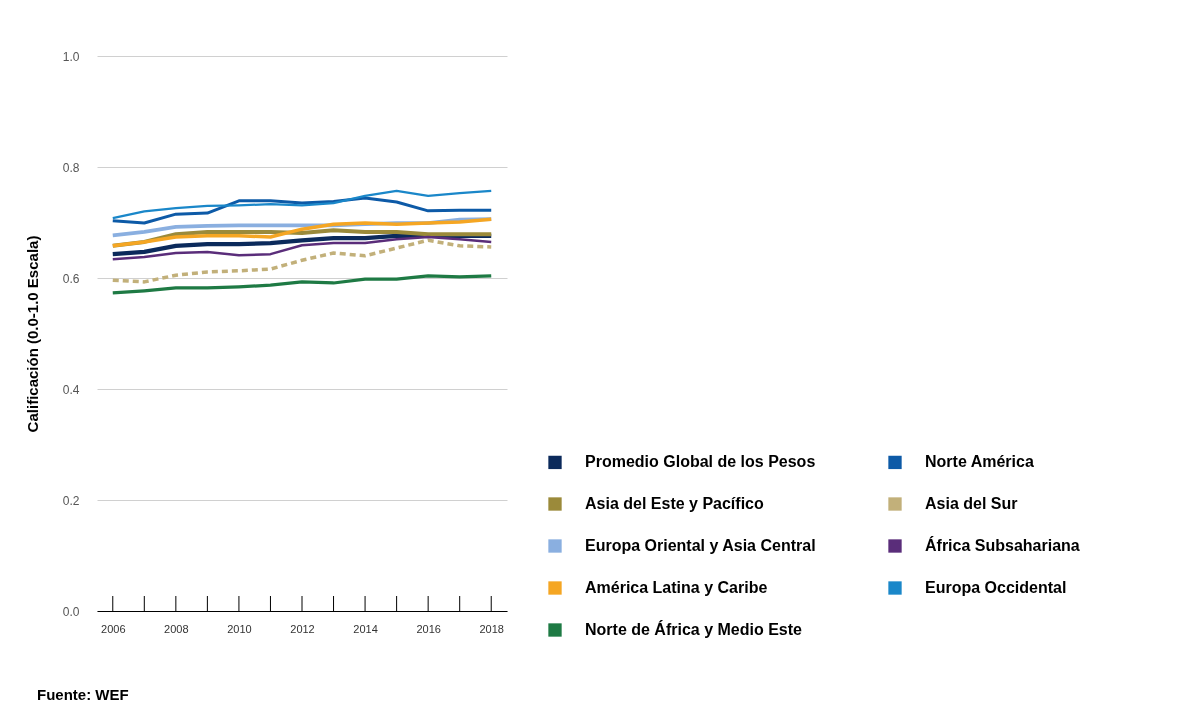 The height and width of the screenshot is (713, 1181). Describe the element at coordinates (71, 500) in the screenshot. I see `y-tick-label: 0.2` at that location.